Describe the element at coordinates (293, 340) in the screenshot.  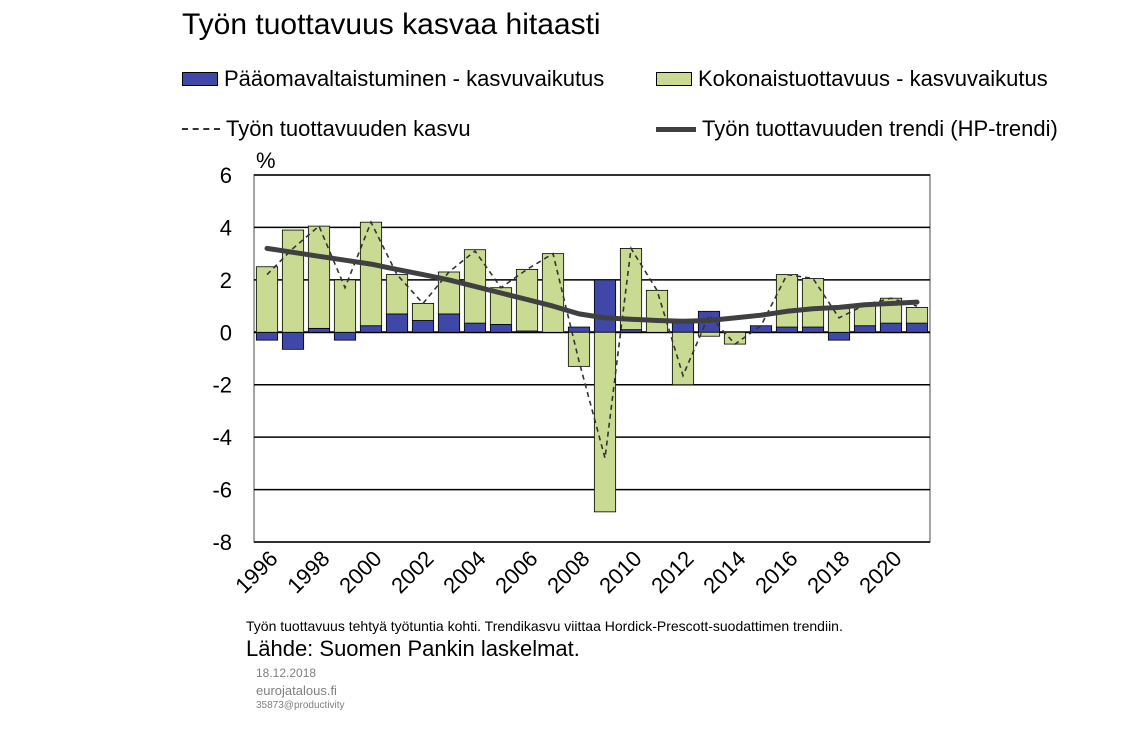
I see `bar-capital-1997` at that location.